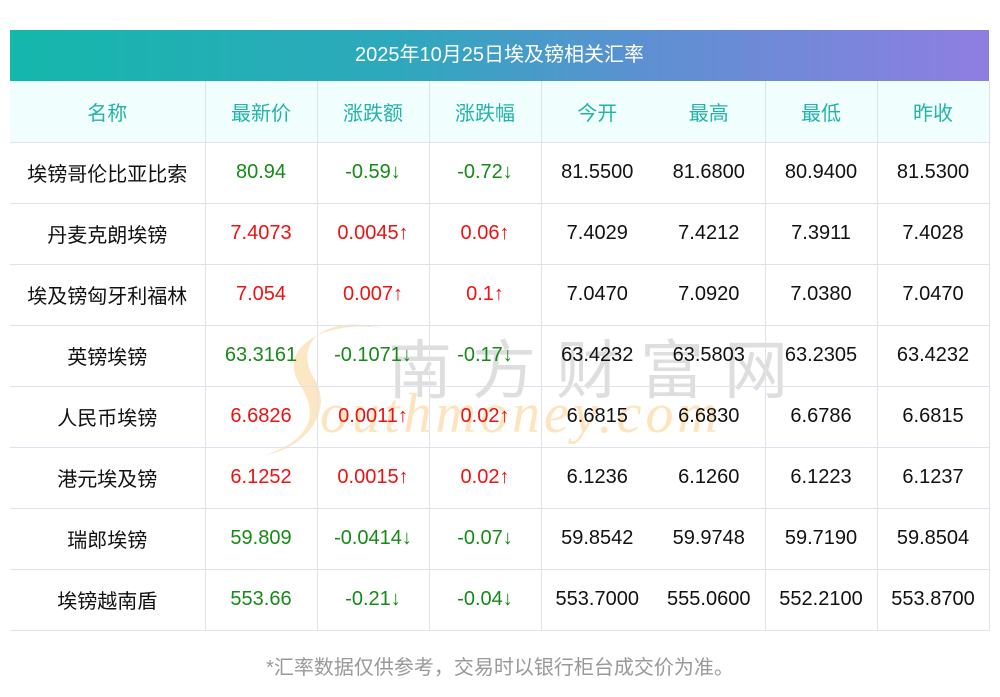 This screenshot has width=1000, height=697. Describe the element at coordinates (709, 234) in the screenshot. I see `high-price: 7.4212` at that location.